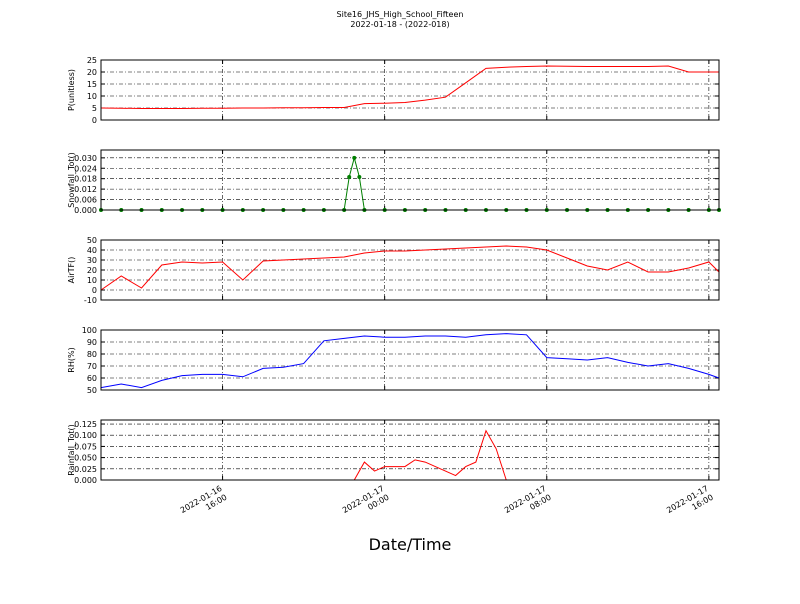 The height and width of the screenshot is (604, 800). I want to click on y-tick-label: 40, so click(92, 250).